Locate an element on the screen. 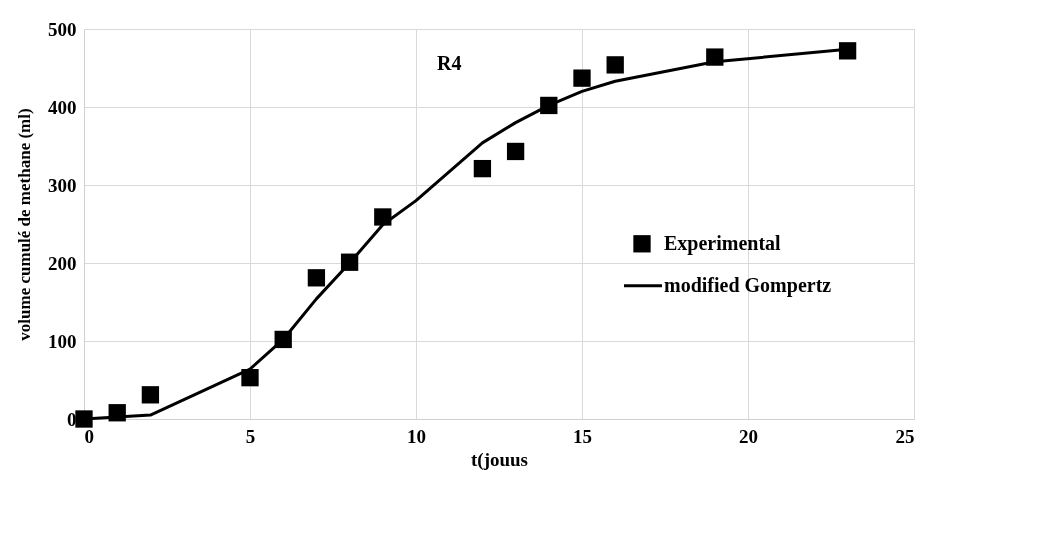  y-tick-label: 400 is located at coordinates (62, 107).